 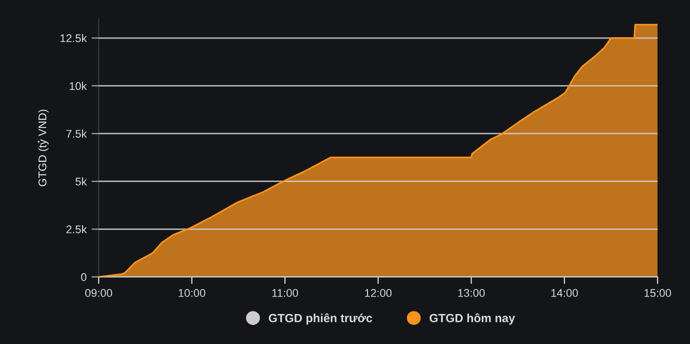 I want to click on y-tick-label: 5k, so click(x=81, y=181).